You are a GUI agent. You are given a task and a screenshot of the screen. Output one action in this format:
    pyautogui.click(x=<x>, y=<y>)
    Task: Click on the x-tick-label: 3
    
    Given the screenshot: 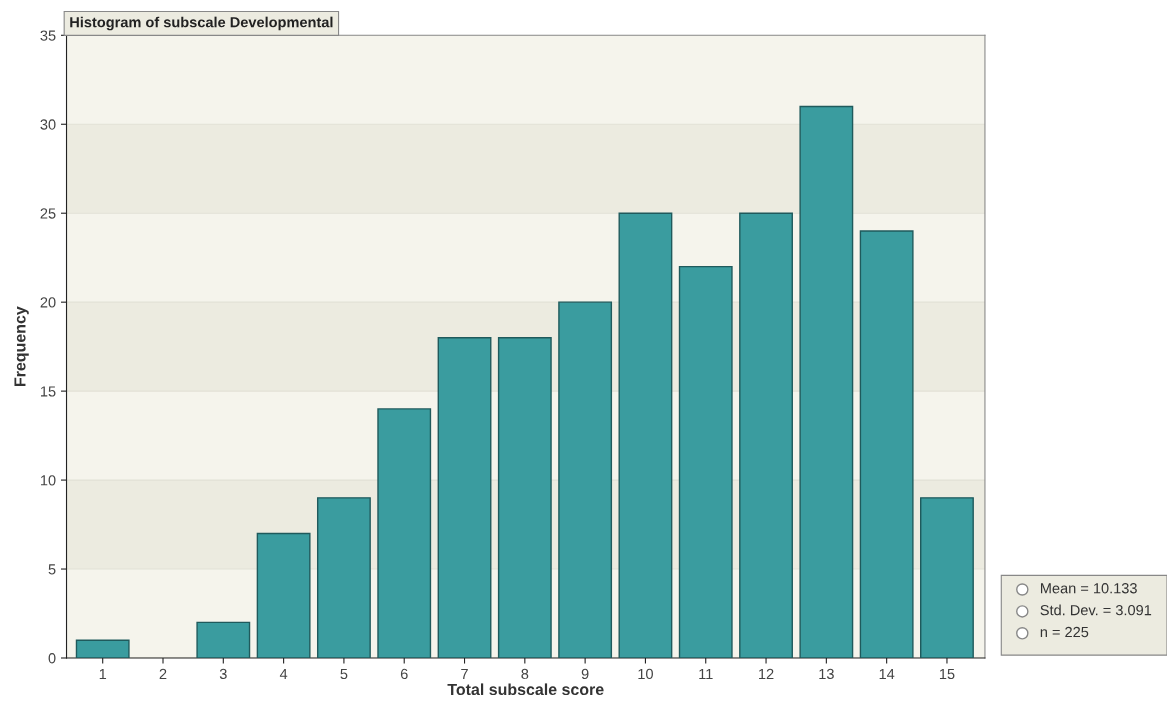 What is the action you would take?
    pyautogui.click(x=223, y=674)
    